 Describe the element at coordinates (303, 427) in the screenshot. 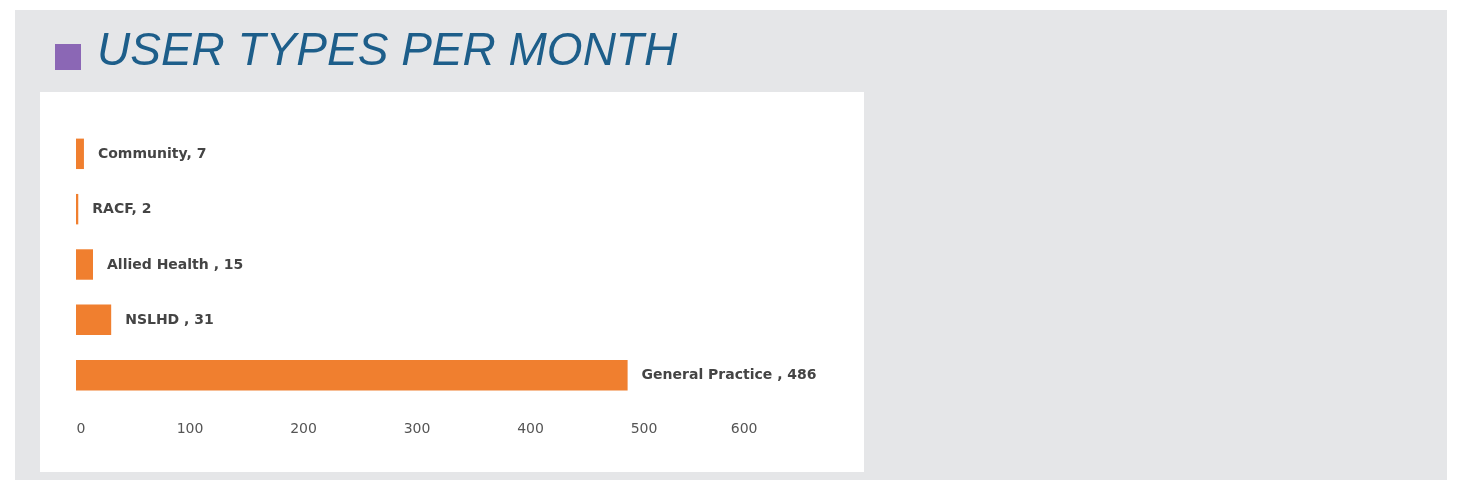

I see `x-tick-label: 200` at that location.